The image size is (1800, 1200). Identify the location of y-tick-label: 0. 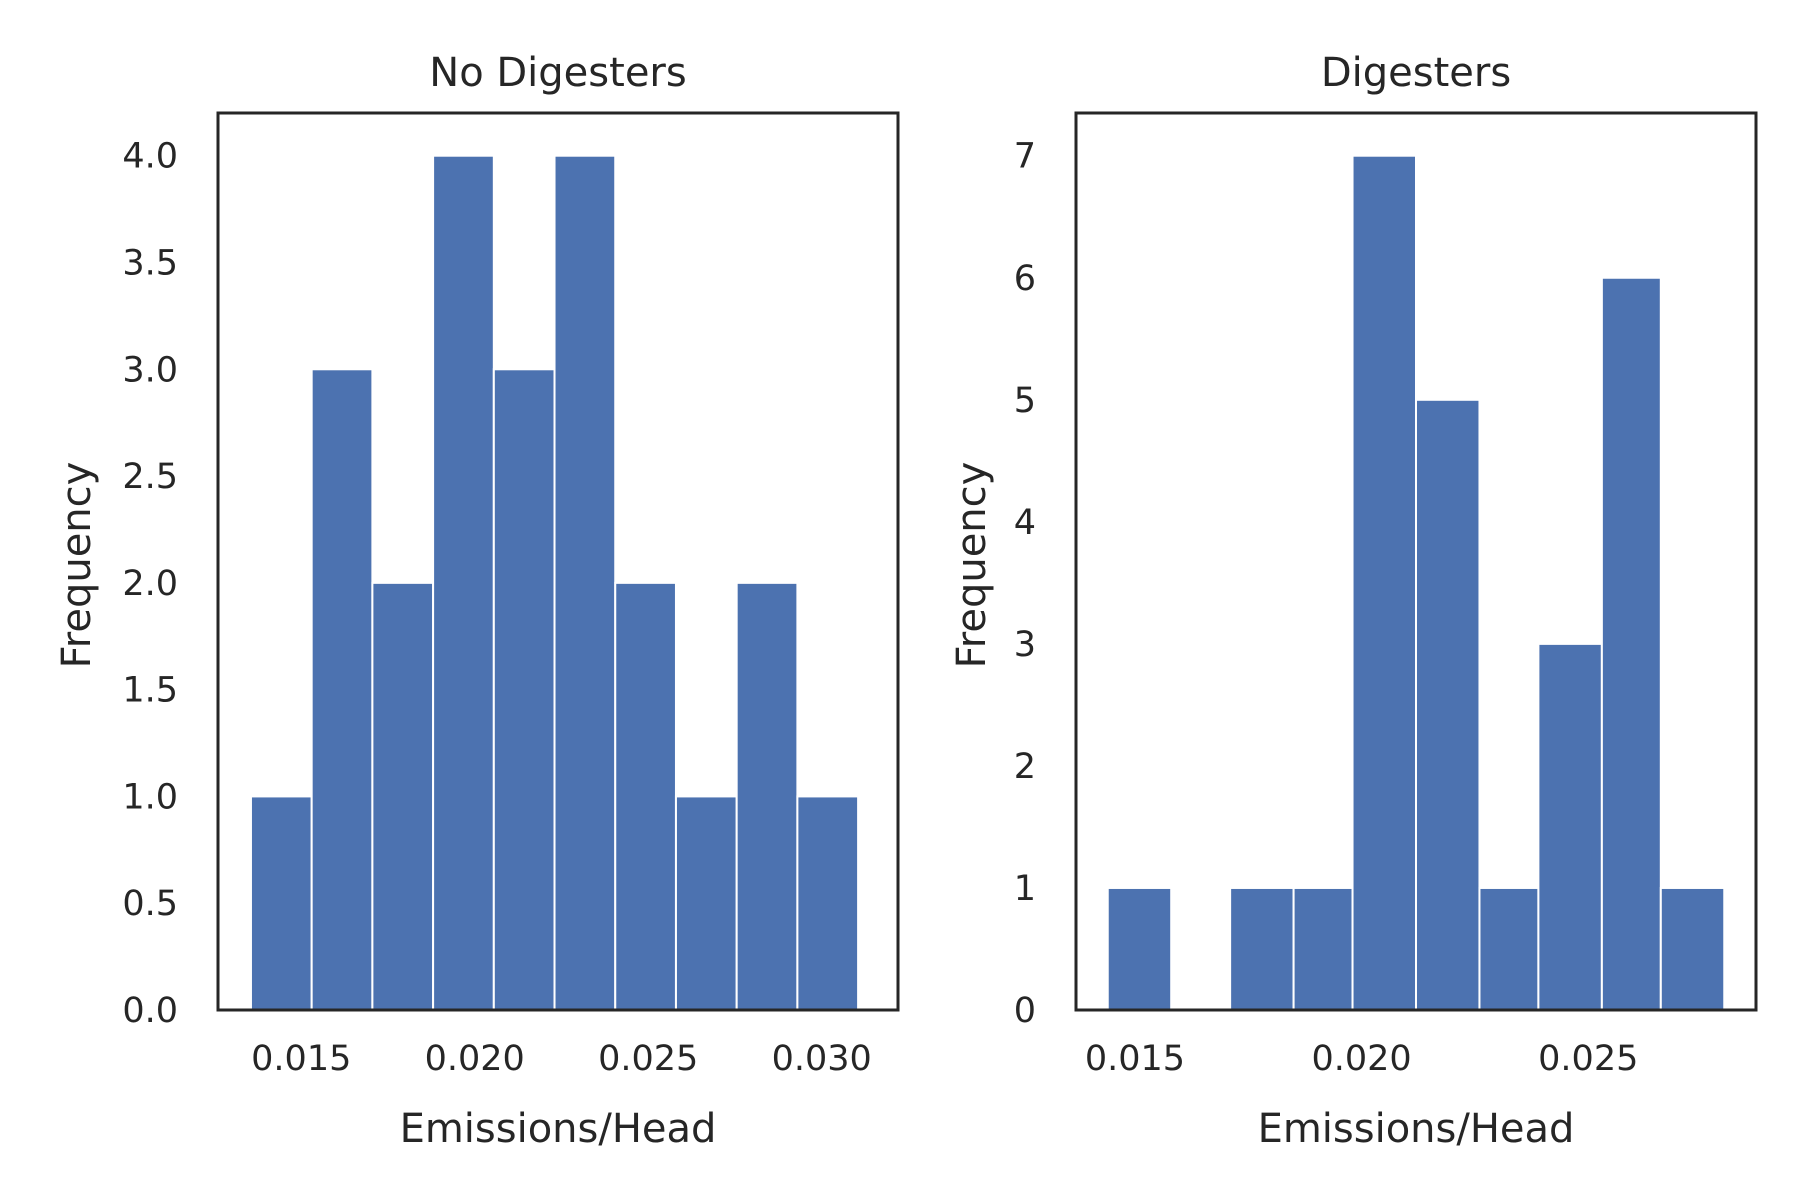
(1025, 1011).